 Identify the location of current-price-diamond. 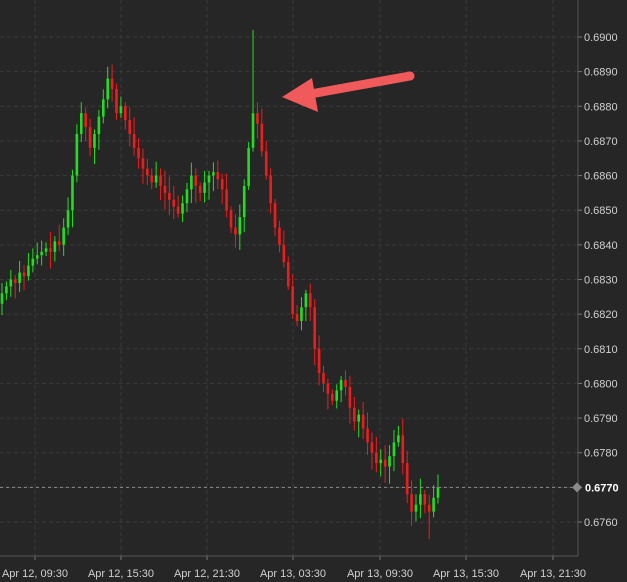
(577, 487).